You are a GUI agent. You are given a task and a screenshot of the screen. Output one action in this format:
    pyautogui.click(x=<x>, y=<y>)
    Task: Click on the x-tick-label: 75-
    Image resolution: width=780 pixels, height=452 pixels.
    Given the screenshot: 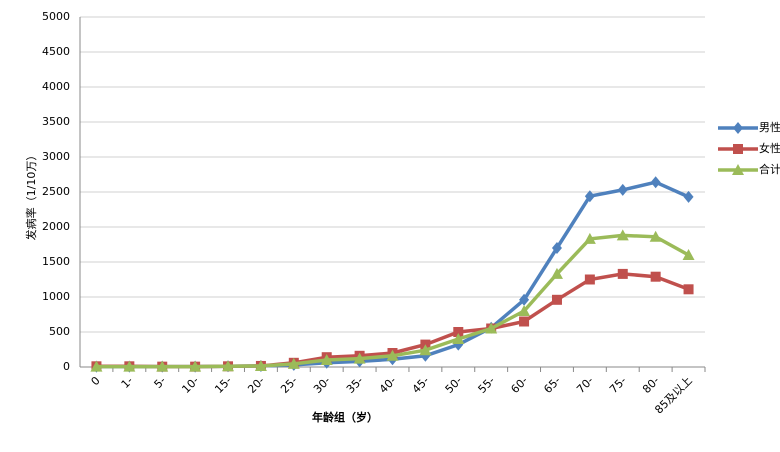 What is the action you would take?
    pyautogui.click(x=618, y=385)
    